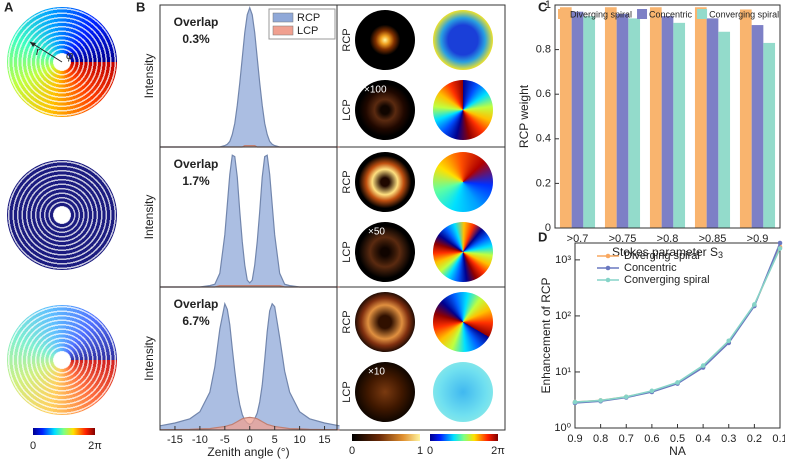  Describe the element at coordinates (250, 440) in the screenshot. I see `x-tick-label: 0` at that location.